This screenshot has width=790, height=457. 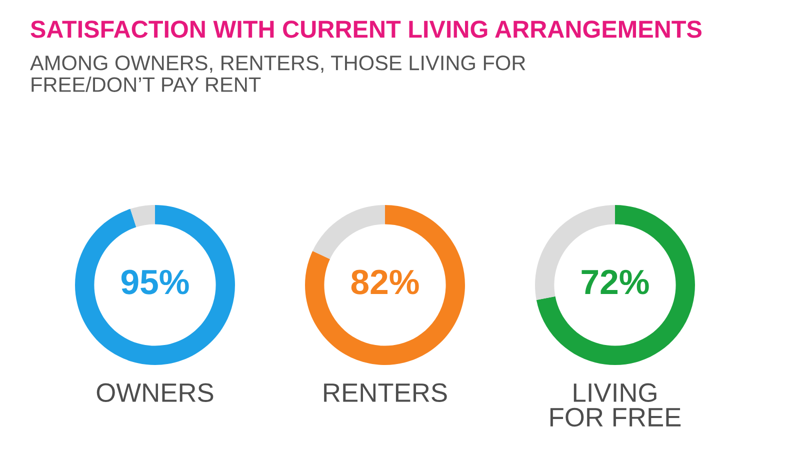 What do you see at coordinates (615, 405) in the screenshot?
I see `slice-label: LIVING FOR FREE` at bounding box center [615, 405].